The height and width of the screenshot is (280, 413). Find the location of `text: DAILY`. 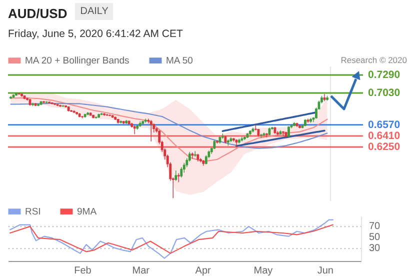

text: DAILY is located at coordinates (94, 11).